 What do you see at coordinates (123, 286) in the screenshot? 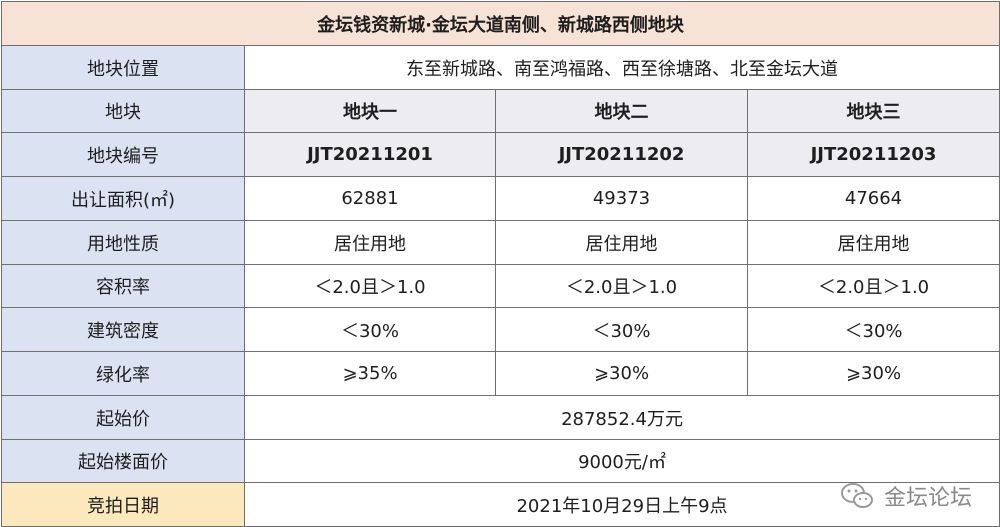
I see `far-label: 容积率` at bounding box center [123, 286].